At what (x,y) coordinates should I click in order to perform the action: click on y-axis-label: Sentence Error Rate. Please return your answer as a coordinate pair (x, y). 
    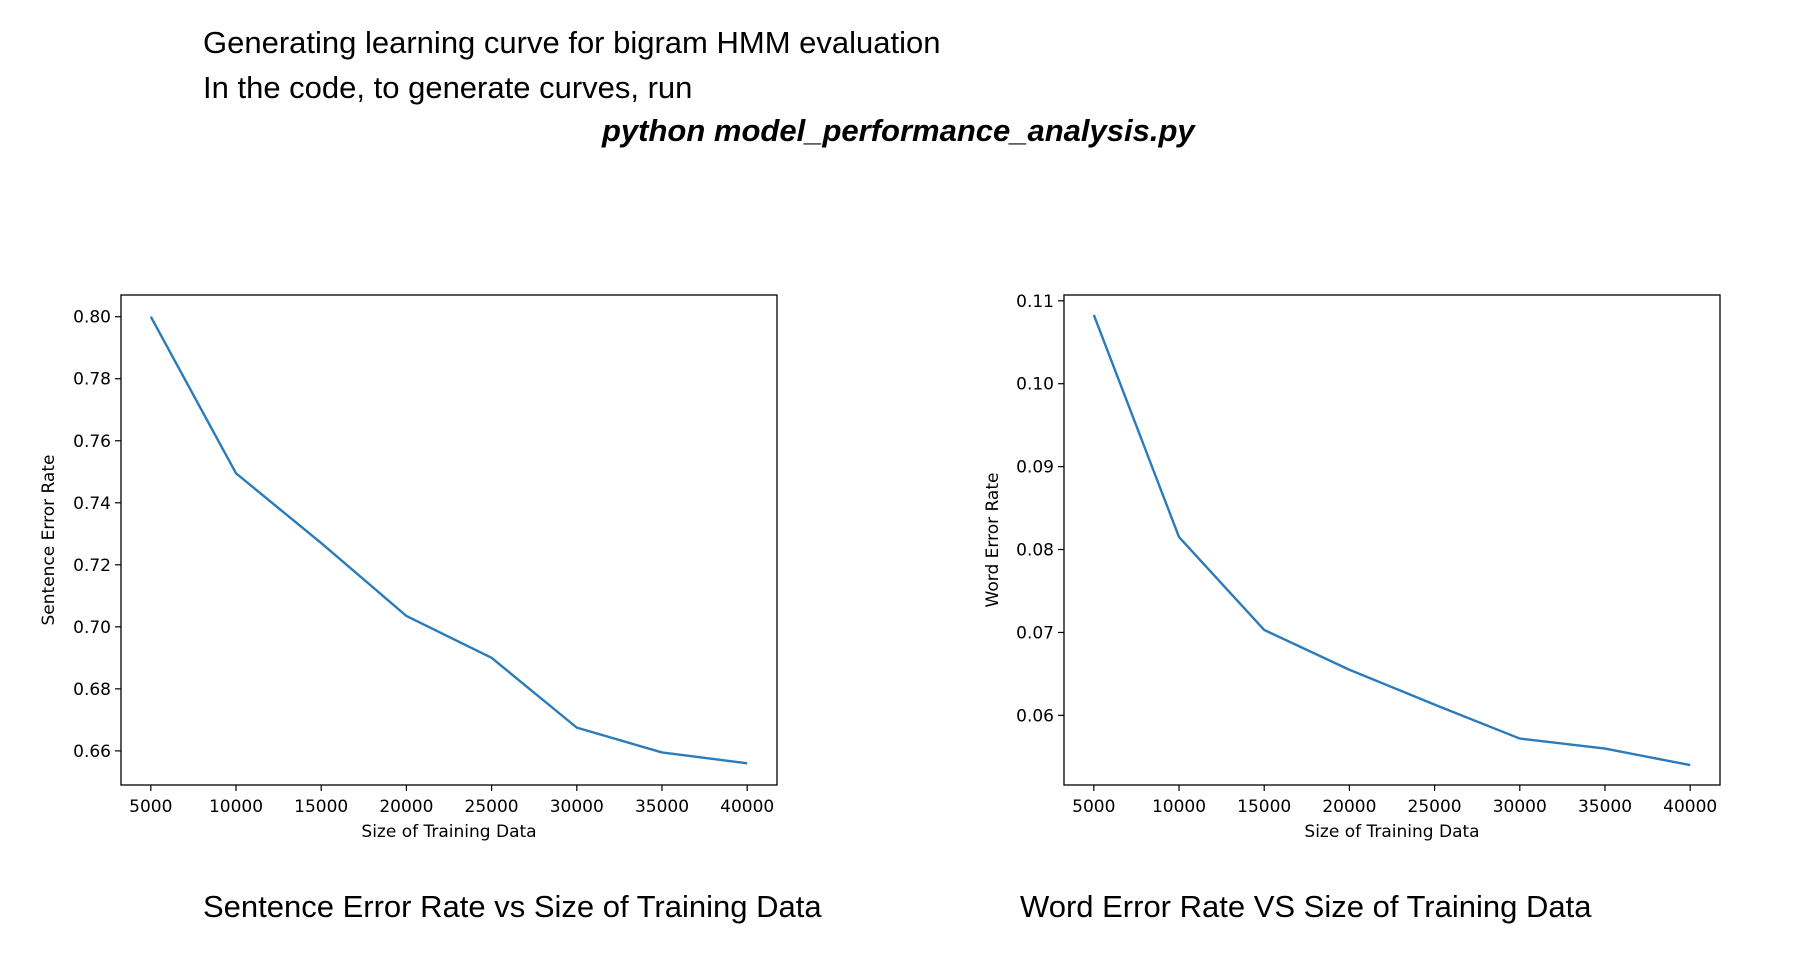
    Looking at the image, I should click on (49, 540).